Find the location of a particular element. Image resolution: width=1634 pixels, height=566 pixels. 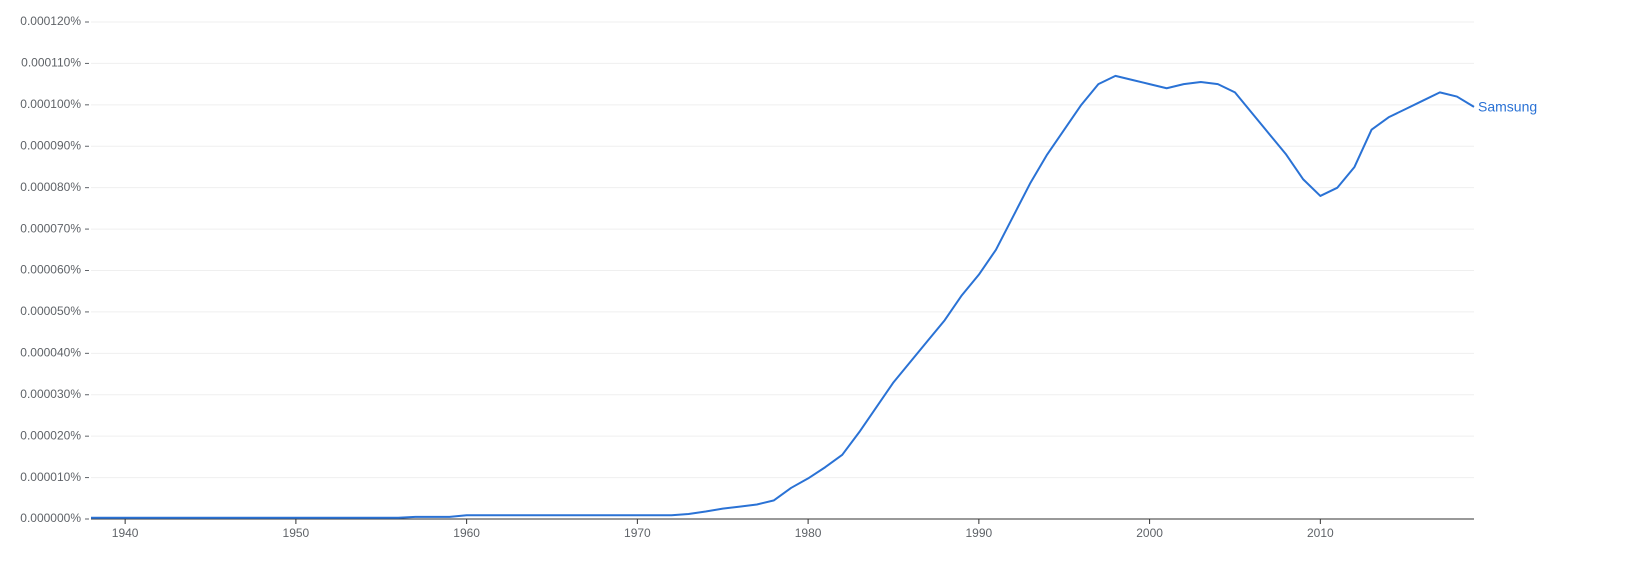

x-tick-label: 1950 is located at coordinates (296, 533).